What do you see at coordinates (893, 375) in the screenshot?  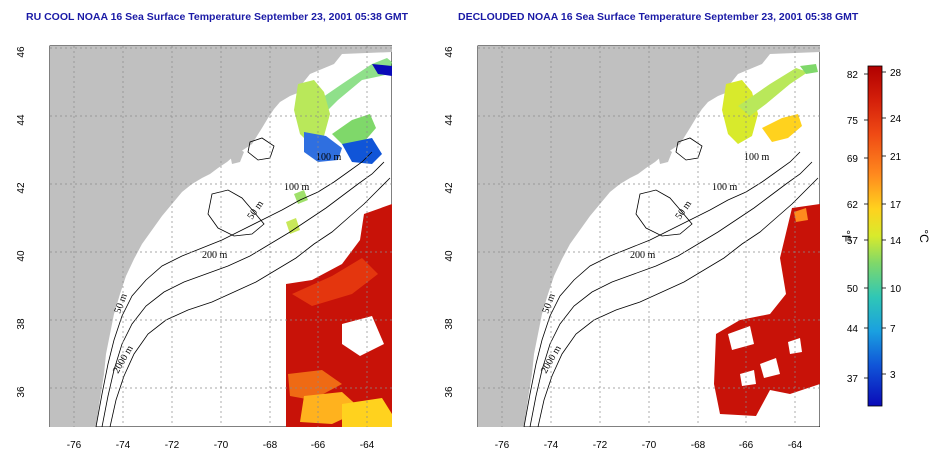 I see `celsius-tick-label: 3` at bounding box center [893, 375].